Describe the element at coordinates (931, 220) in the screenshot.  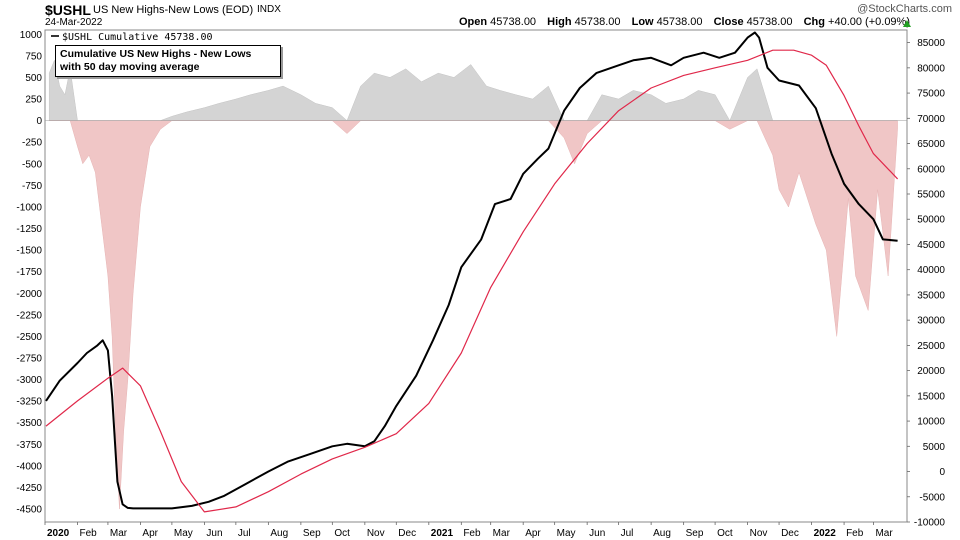
I see `right-tick-label: 50000` at that location.